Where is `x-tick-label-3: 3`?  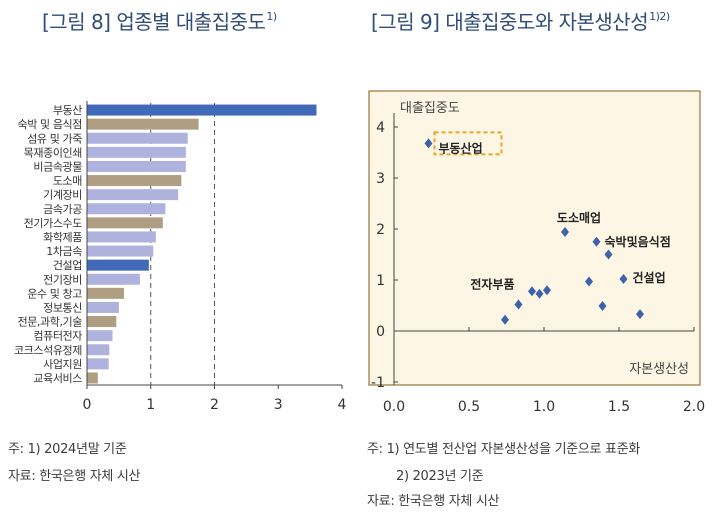
x-tick-label-3: 3 is located at coordinates (278, 405).